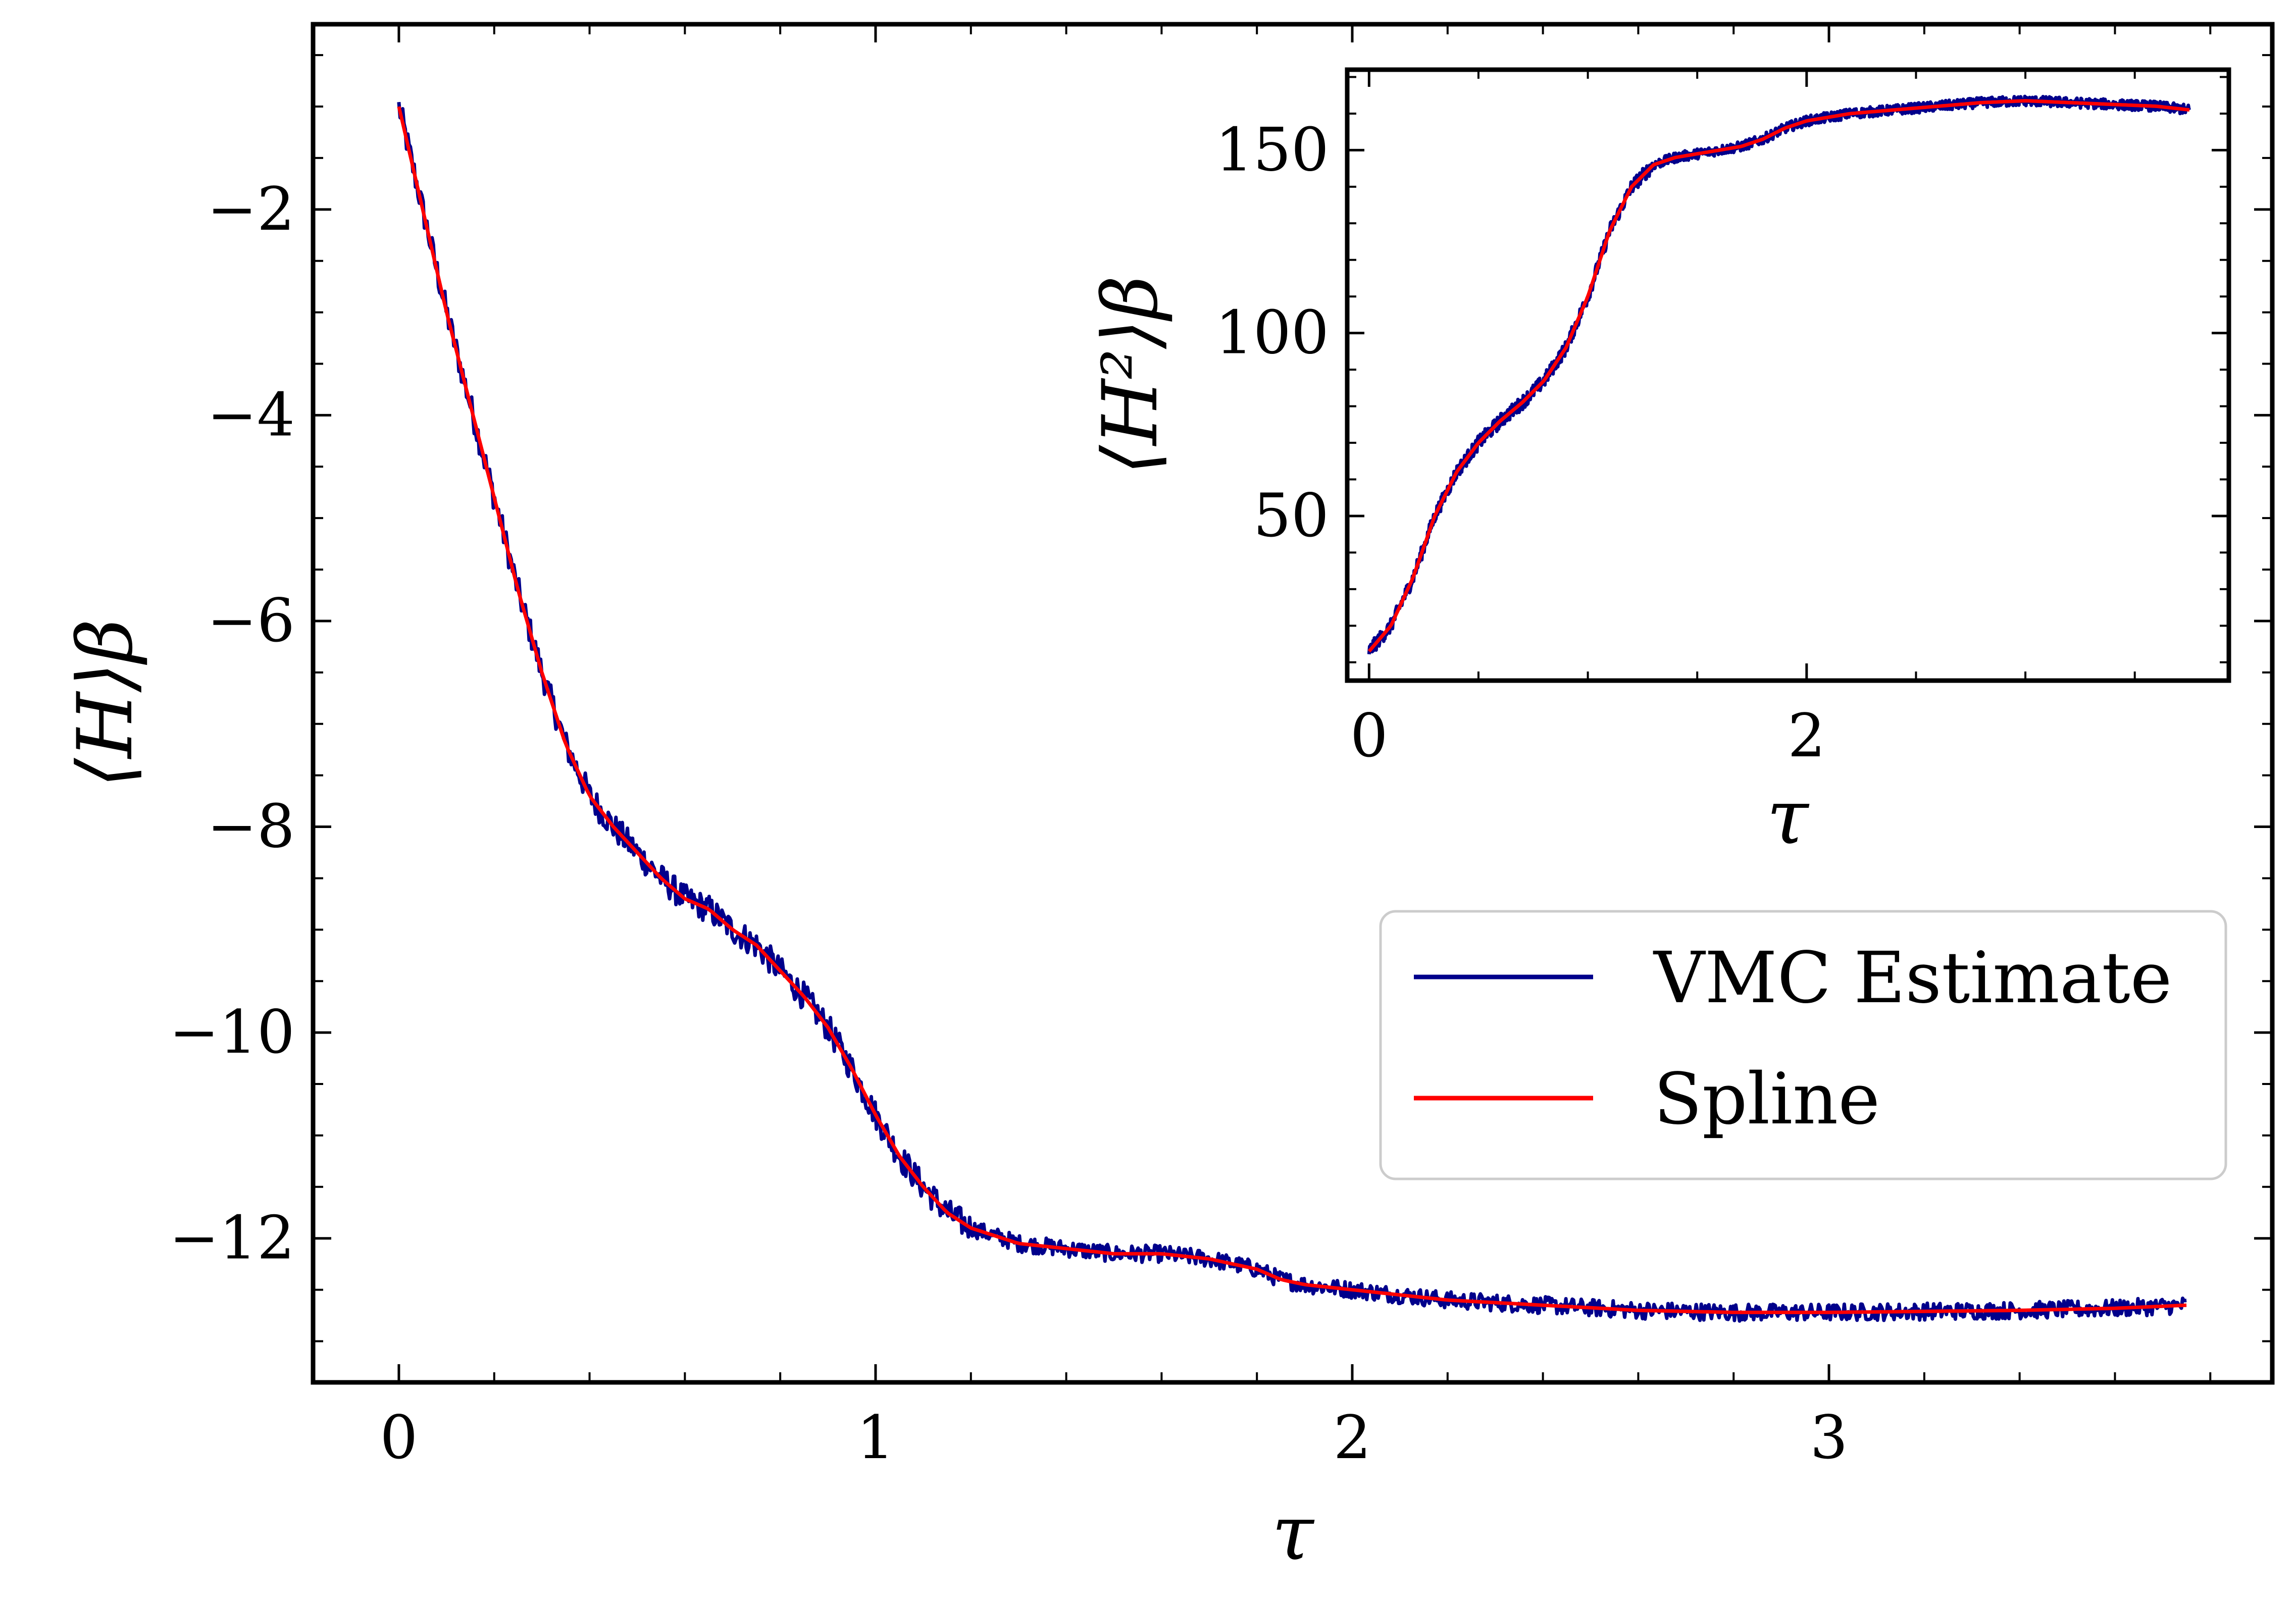 The width and height of the screenshot is (2296, 1602). I want to click on main-x-tick-label: 1, so click(875, 1437).